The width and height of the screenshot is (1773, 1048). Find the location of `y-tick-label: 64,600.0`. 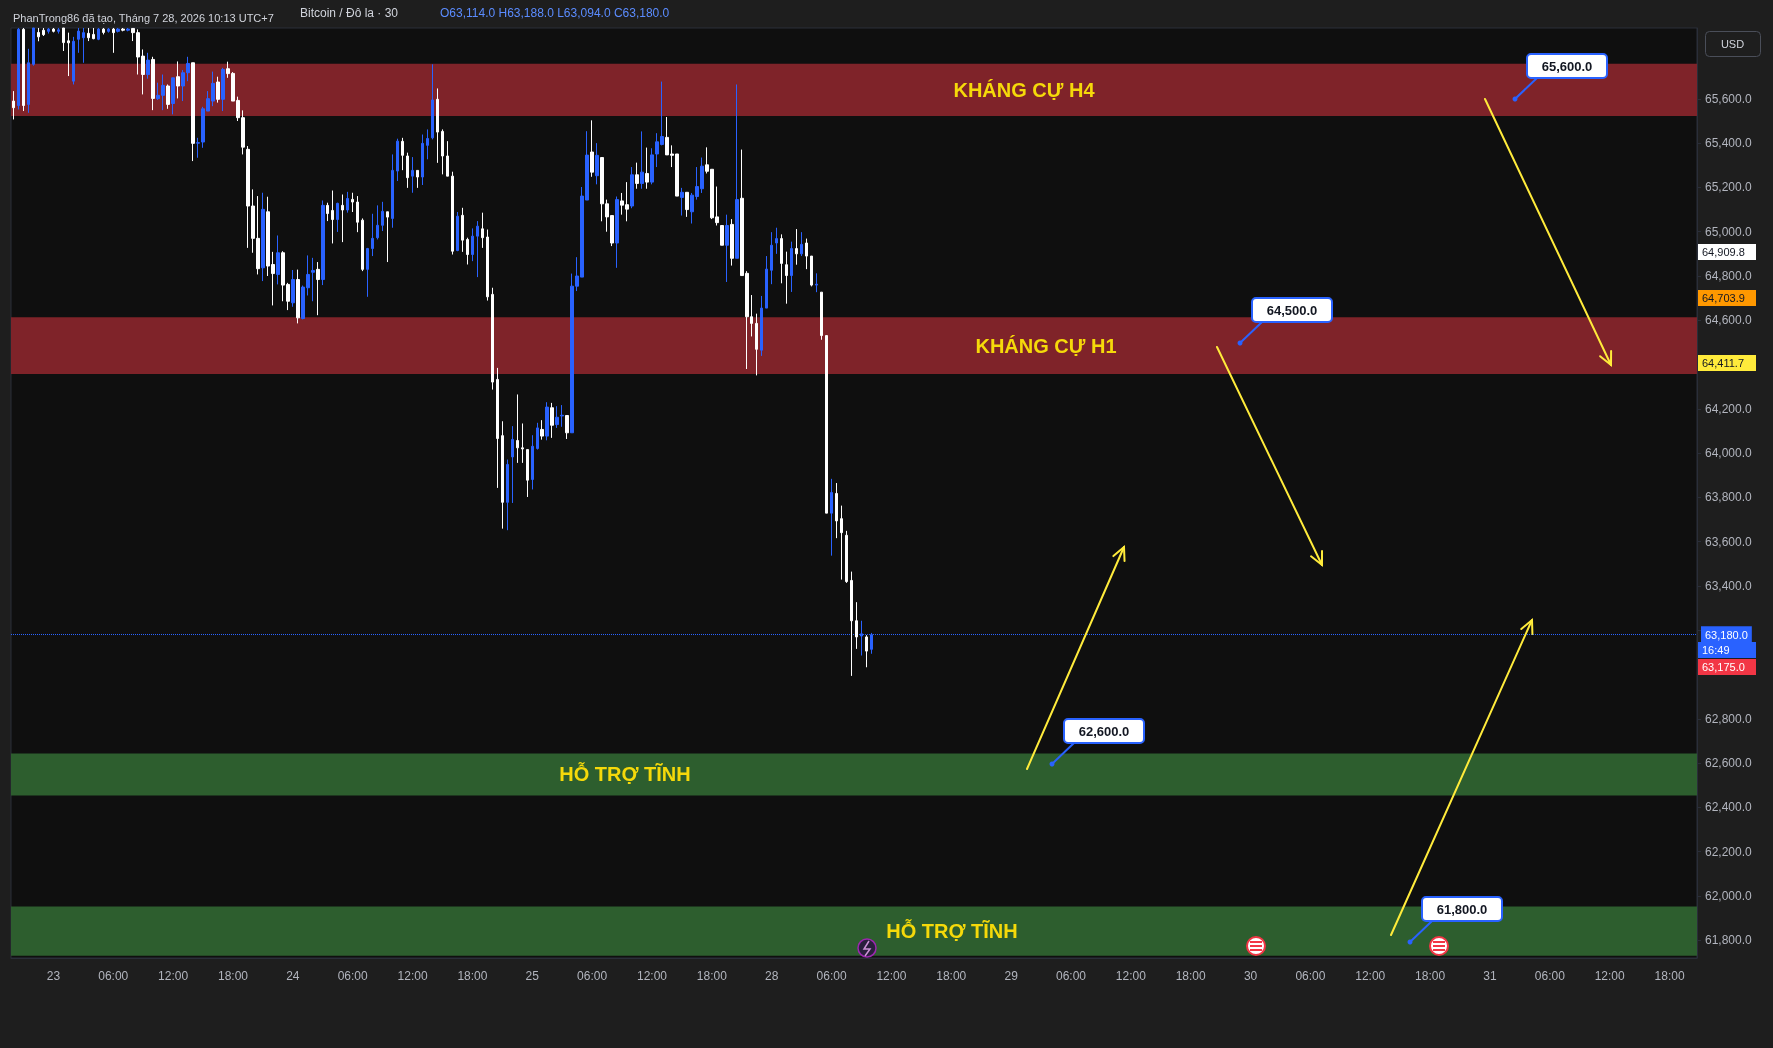

y-tick-label: 64,600.0 is located at coordinates (1729, 320).